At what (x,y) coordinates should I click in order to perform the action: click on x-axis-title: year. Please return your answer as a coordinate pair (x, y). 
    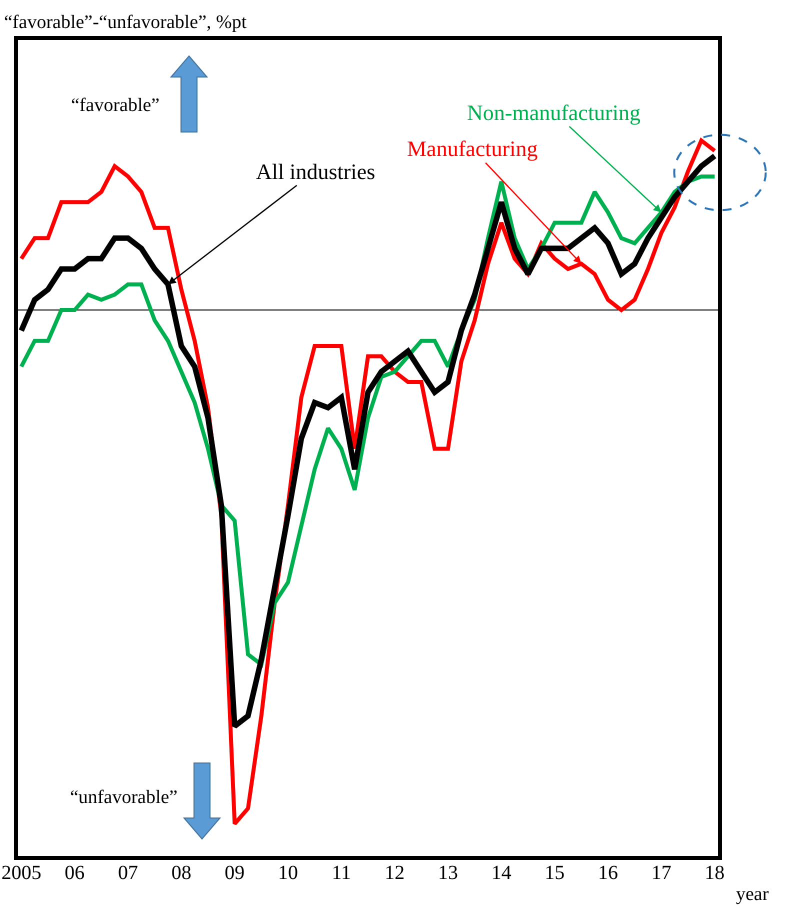
    Looking at the image, I should click on (753, 894).